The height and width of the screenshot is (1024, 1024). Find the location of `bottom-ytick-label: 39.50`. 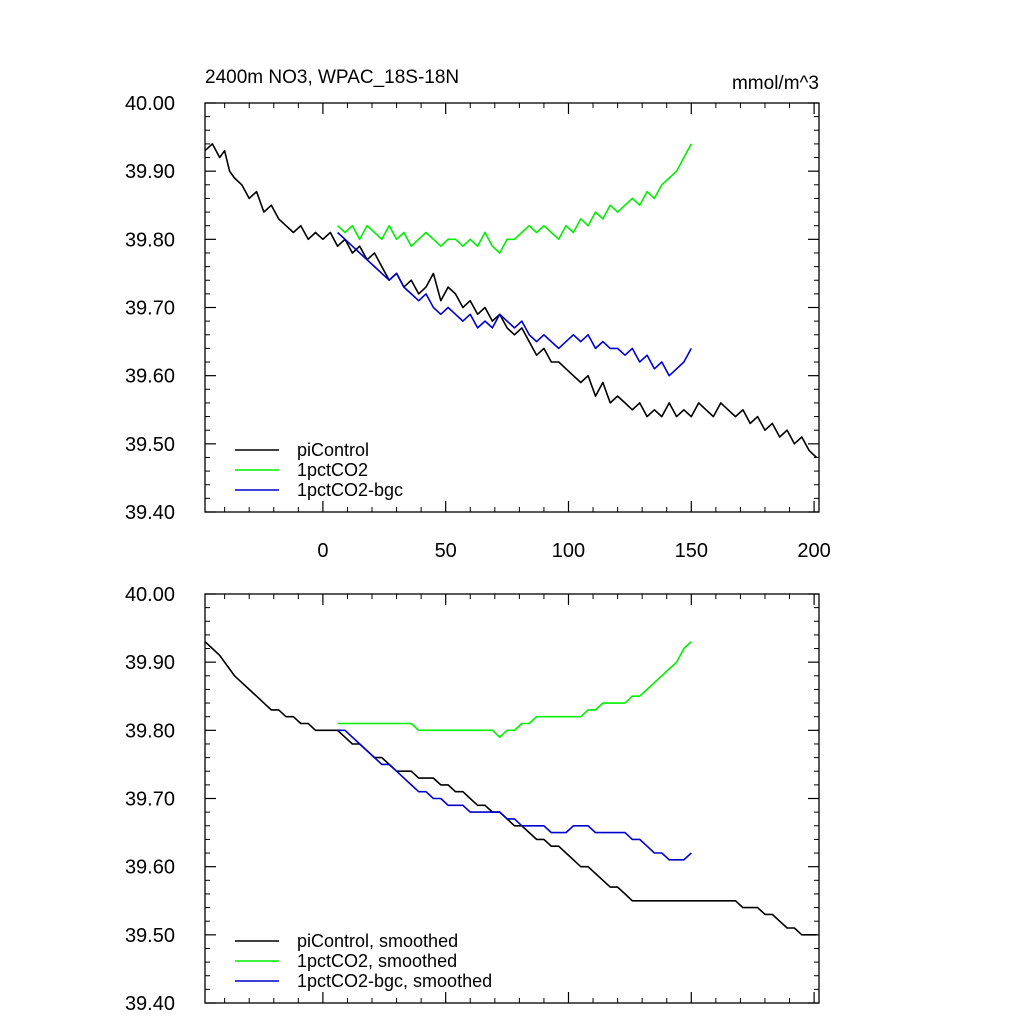

bottom-ytick-label: 39.50 is located at coordinates (150, 936).